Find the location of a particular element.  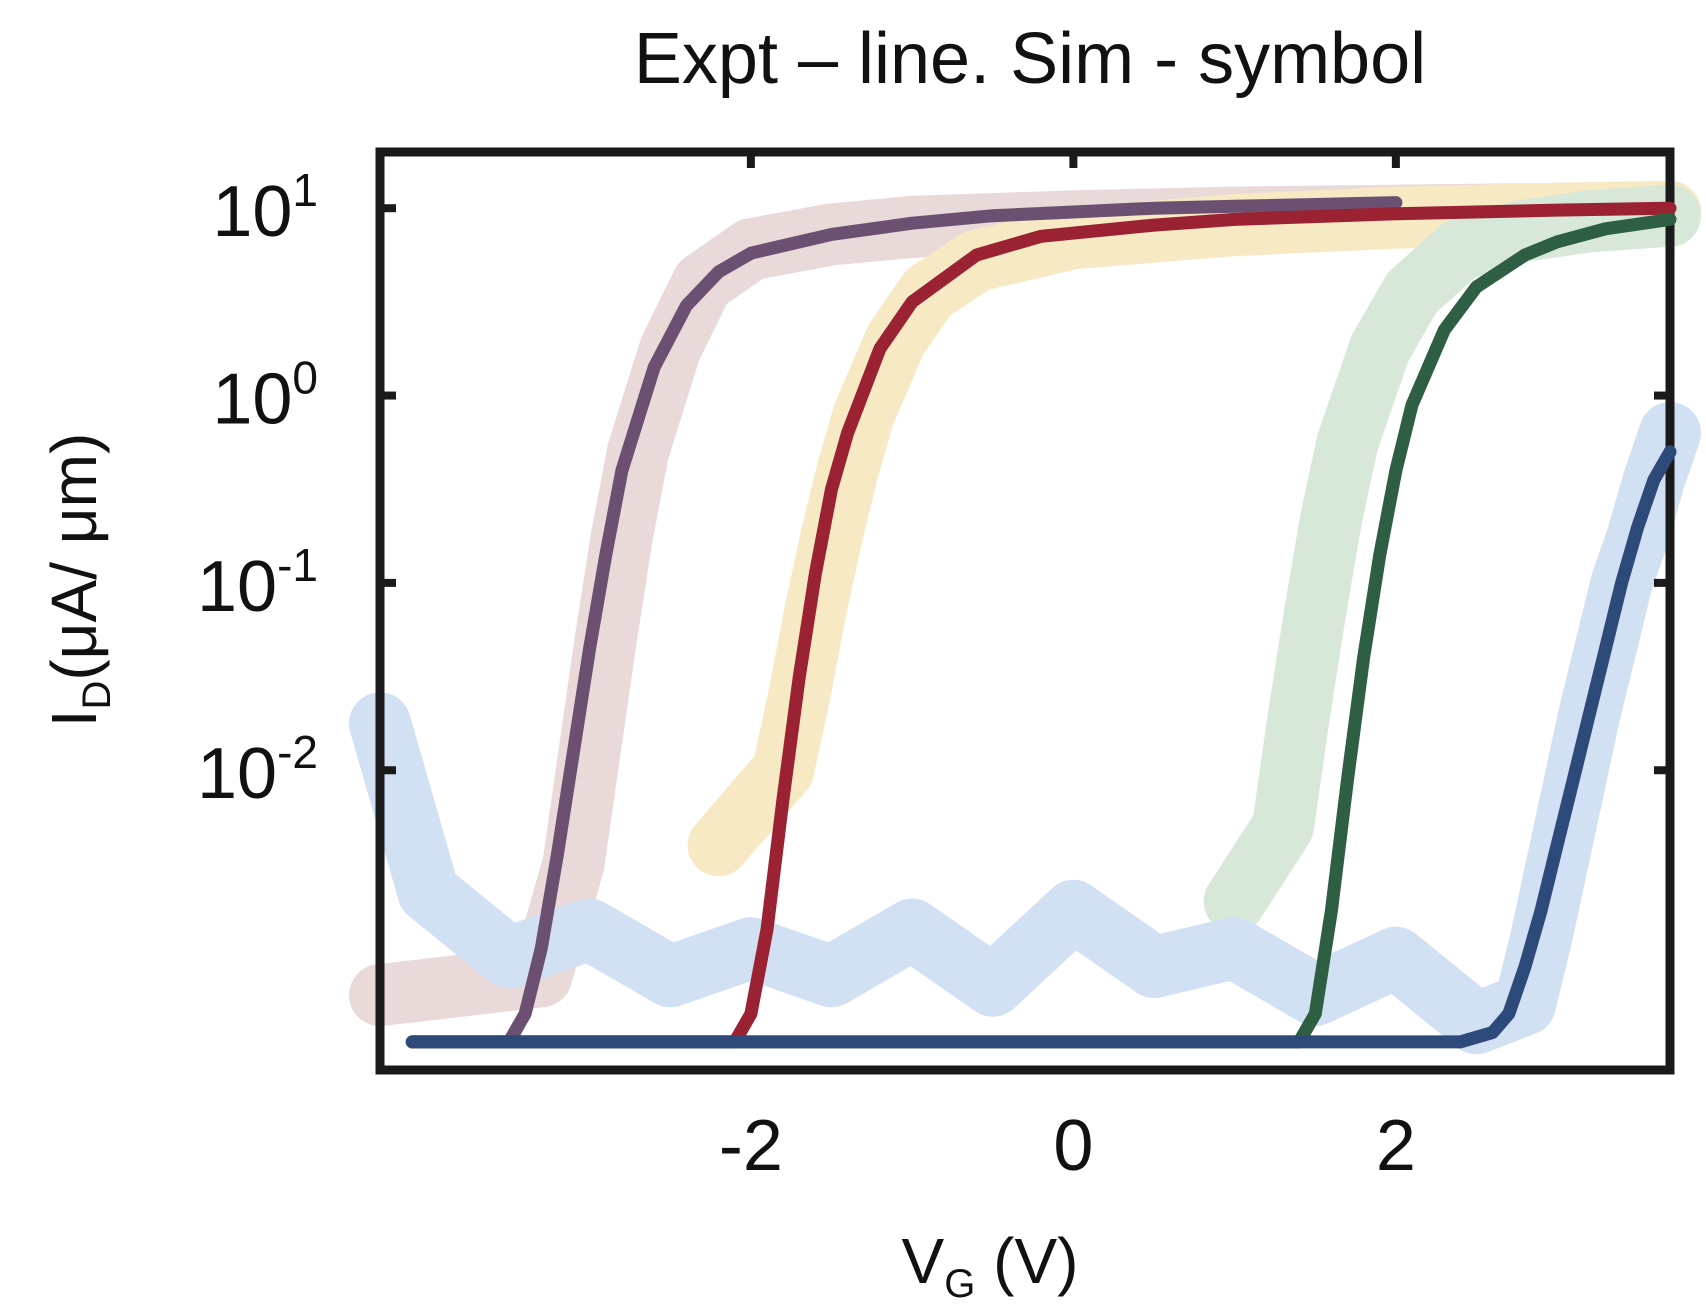

x-axis-label-subscript: G is located at coordinates (959, 1284).